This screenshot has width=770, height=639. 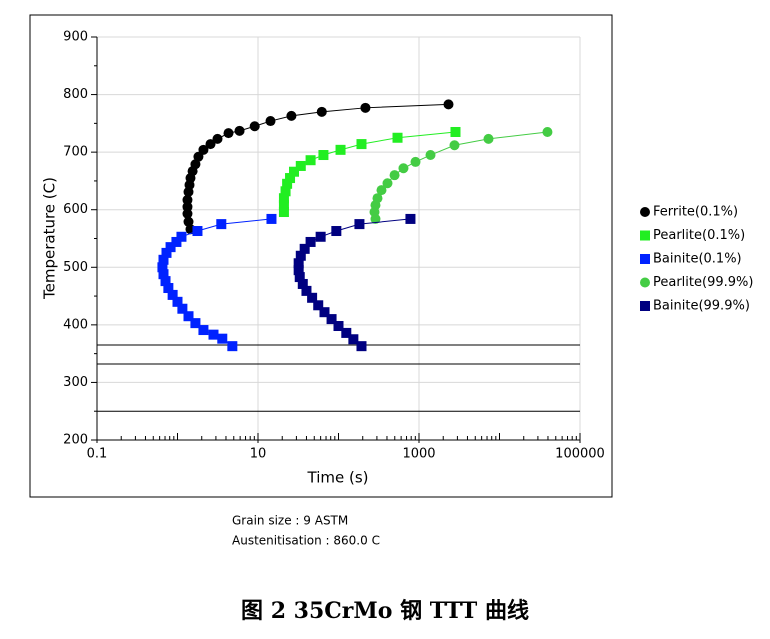 I want to click on x-tick-label: 0.1, so click(x=97, y=454).